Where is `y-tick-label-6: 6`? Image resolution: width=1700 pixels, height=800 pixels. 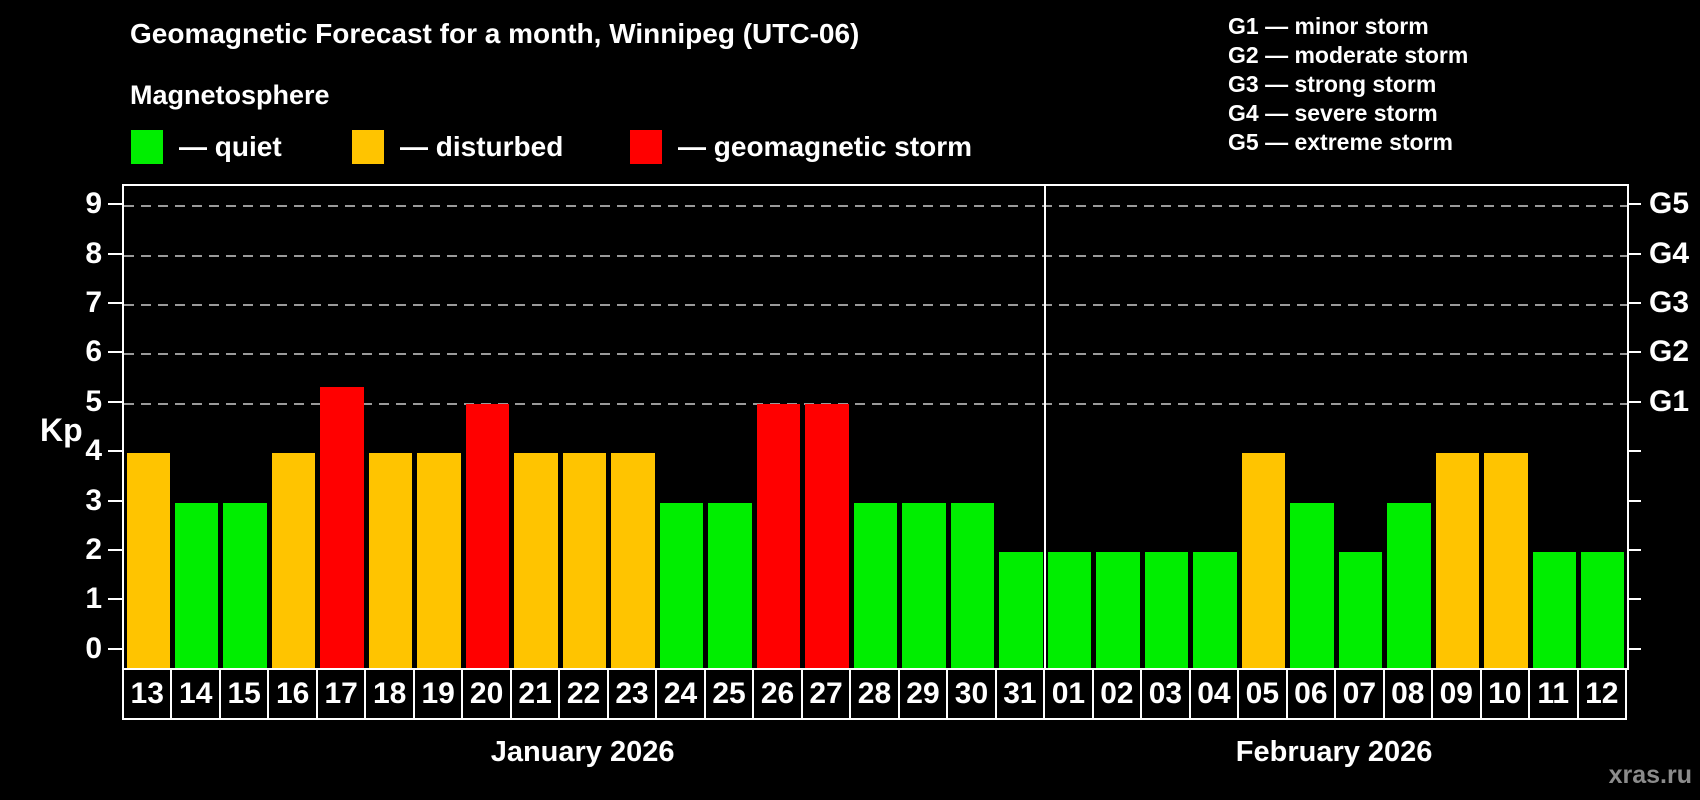
y-tick-label-6: 6 is located at coordinates (93, 352).